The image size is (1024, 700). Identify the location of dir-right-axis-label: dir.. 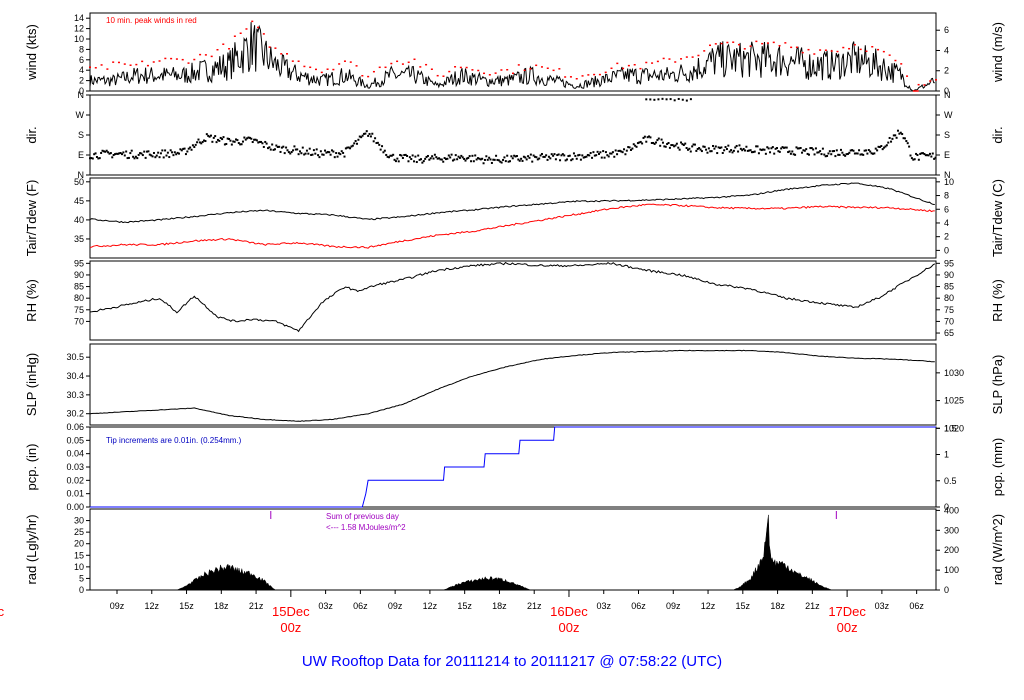
(997, 134).